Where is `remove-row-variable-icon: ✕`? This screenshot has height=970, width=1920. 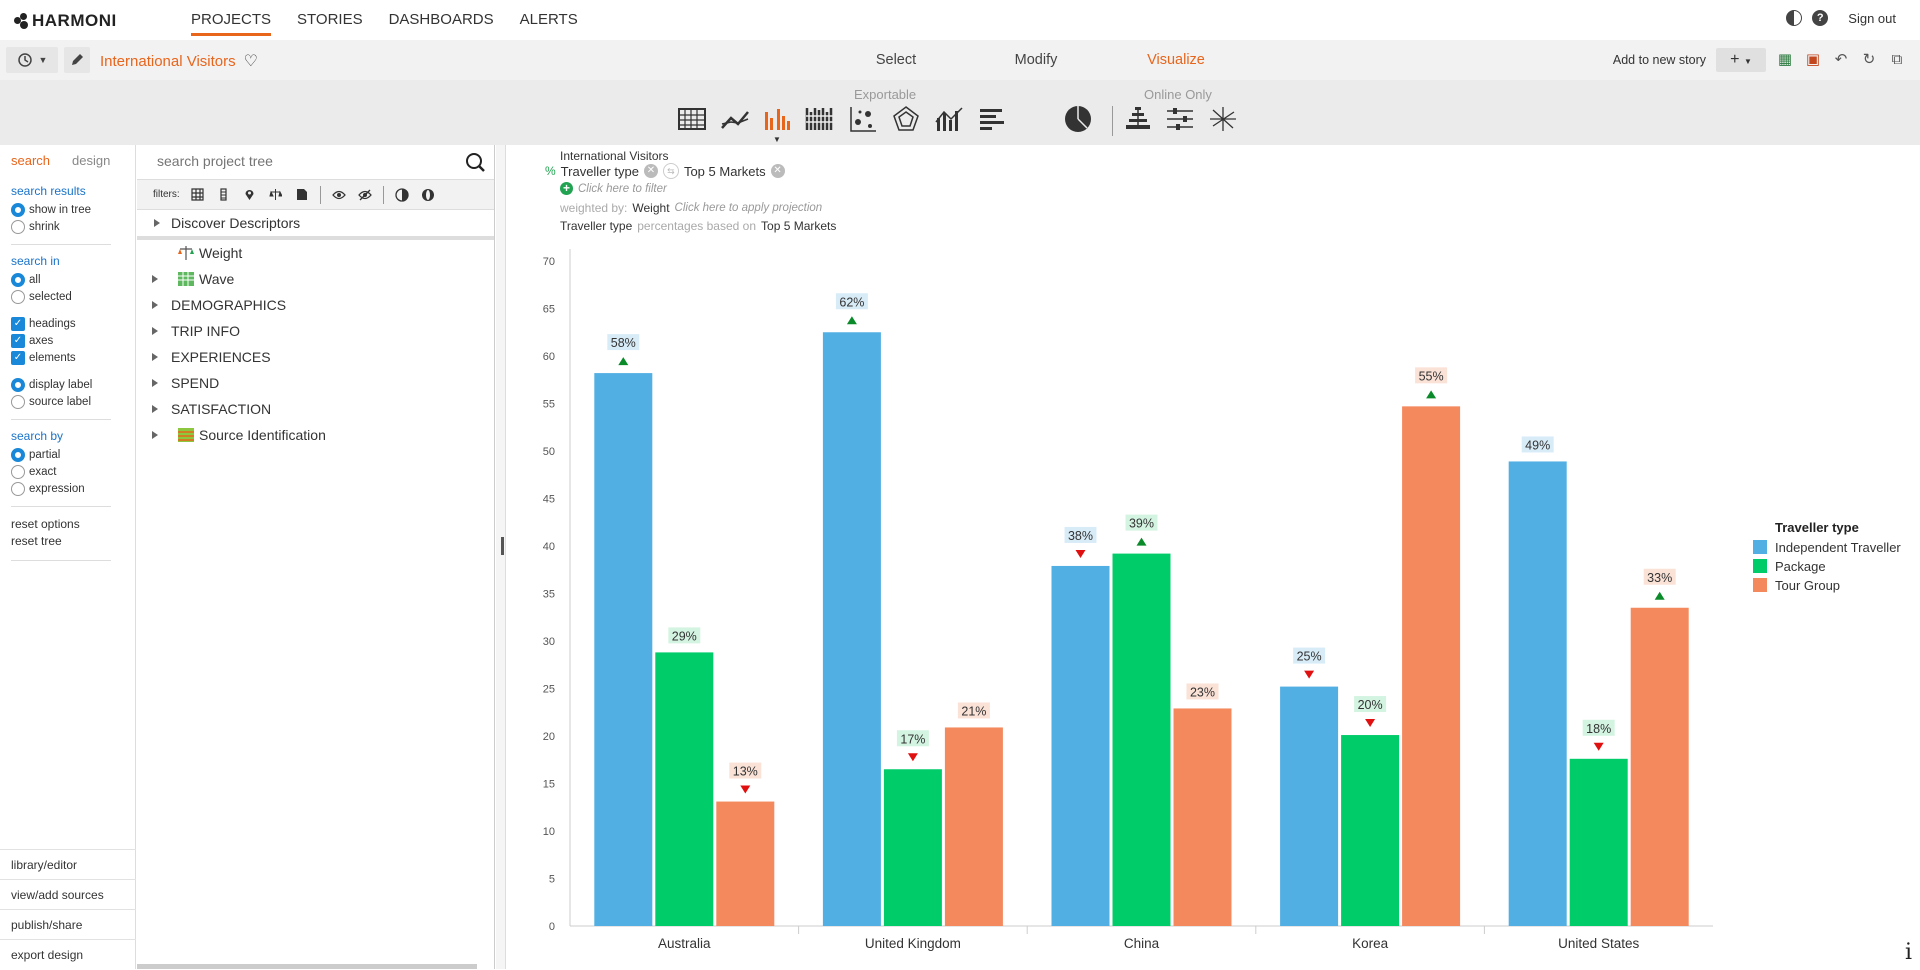 remove-row-variable-icon: ✕ is located at coordinates (650, 171).